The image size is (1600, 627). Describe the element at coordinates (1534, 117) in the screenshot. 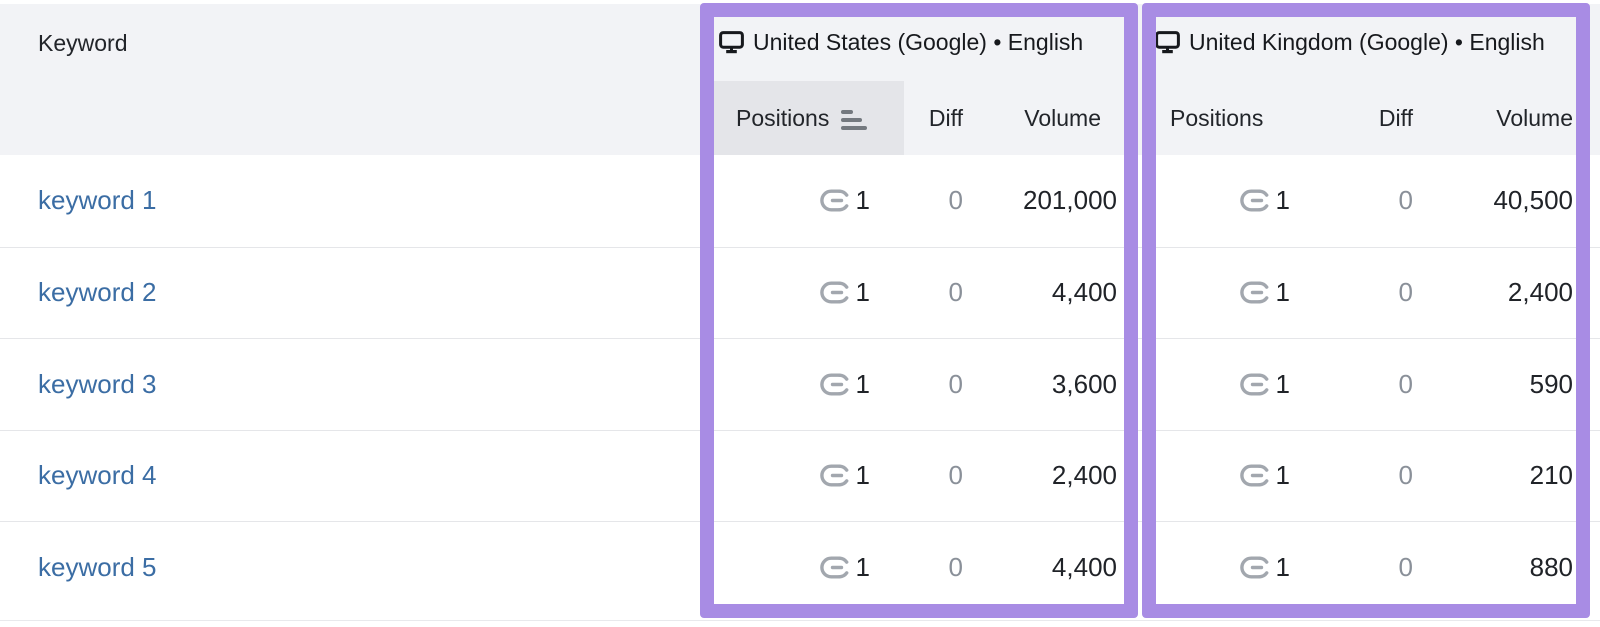

I see `uk-volume-header: Volume` at that location.